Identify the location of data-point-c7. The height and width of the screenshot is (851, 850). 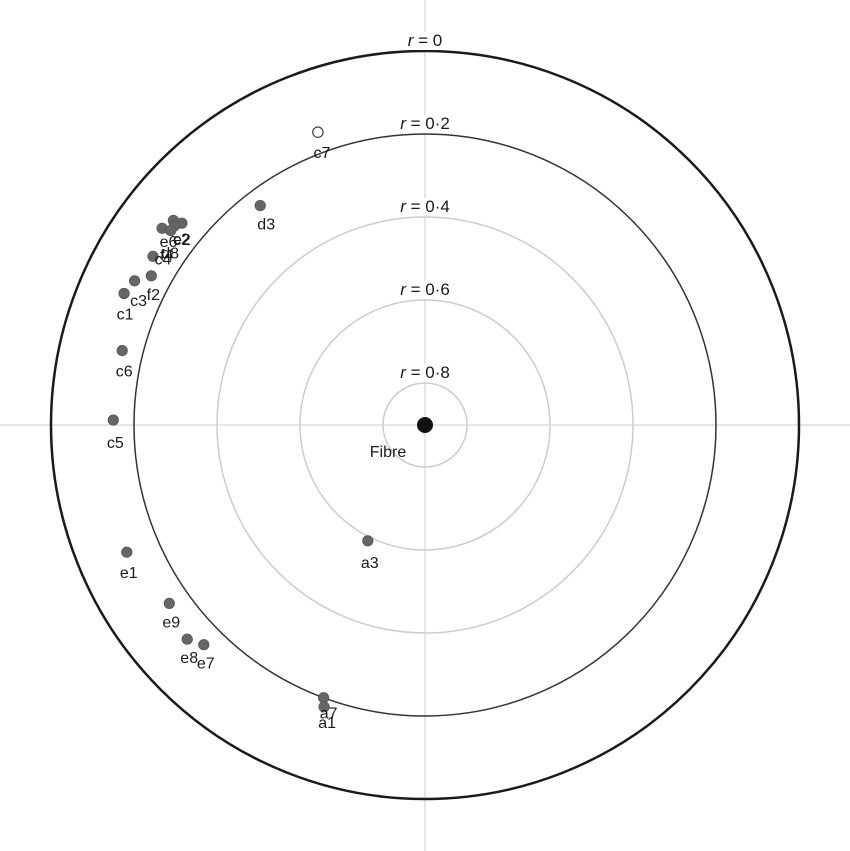
(318, 132).